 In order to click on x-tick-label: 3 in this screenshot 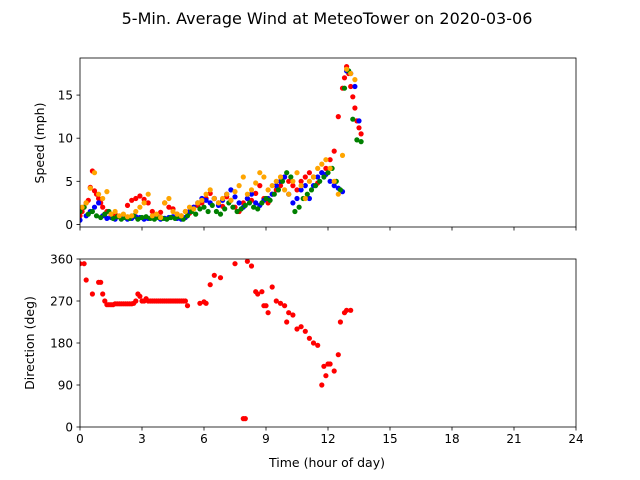, I will do `click(142, 439)`.